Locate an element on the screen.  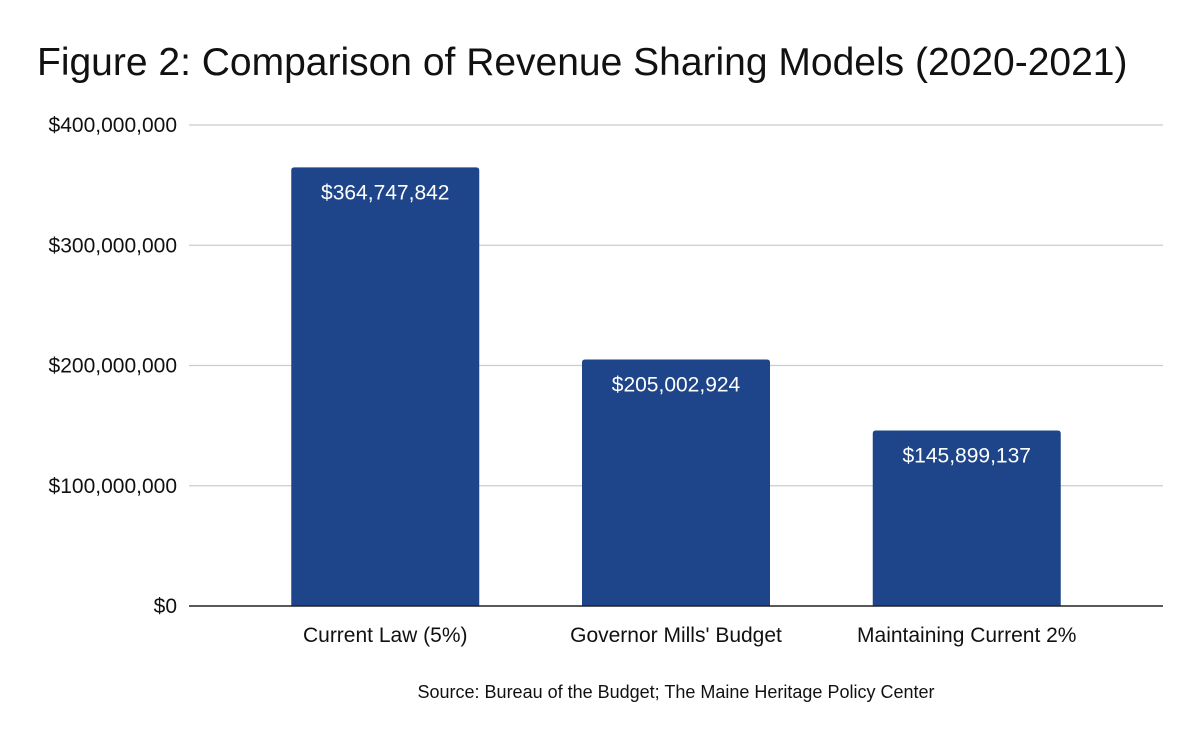
x-tick-label: Current Law (5%) is located at coordinates (385, 635).